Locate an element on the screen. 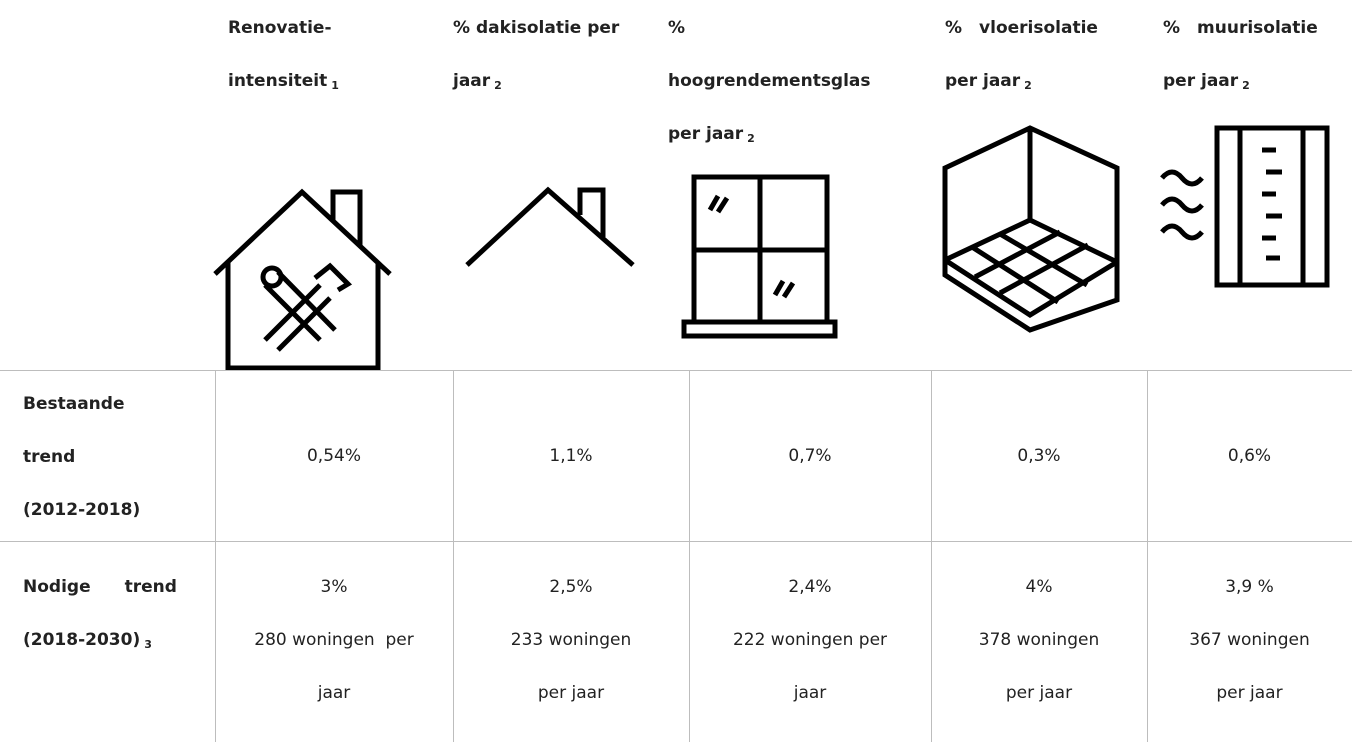  window-icon is located at coordinates (759, 256).